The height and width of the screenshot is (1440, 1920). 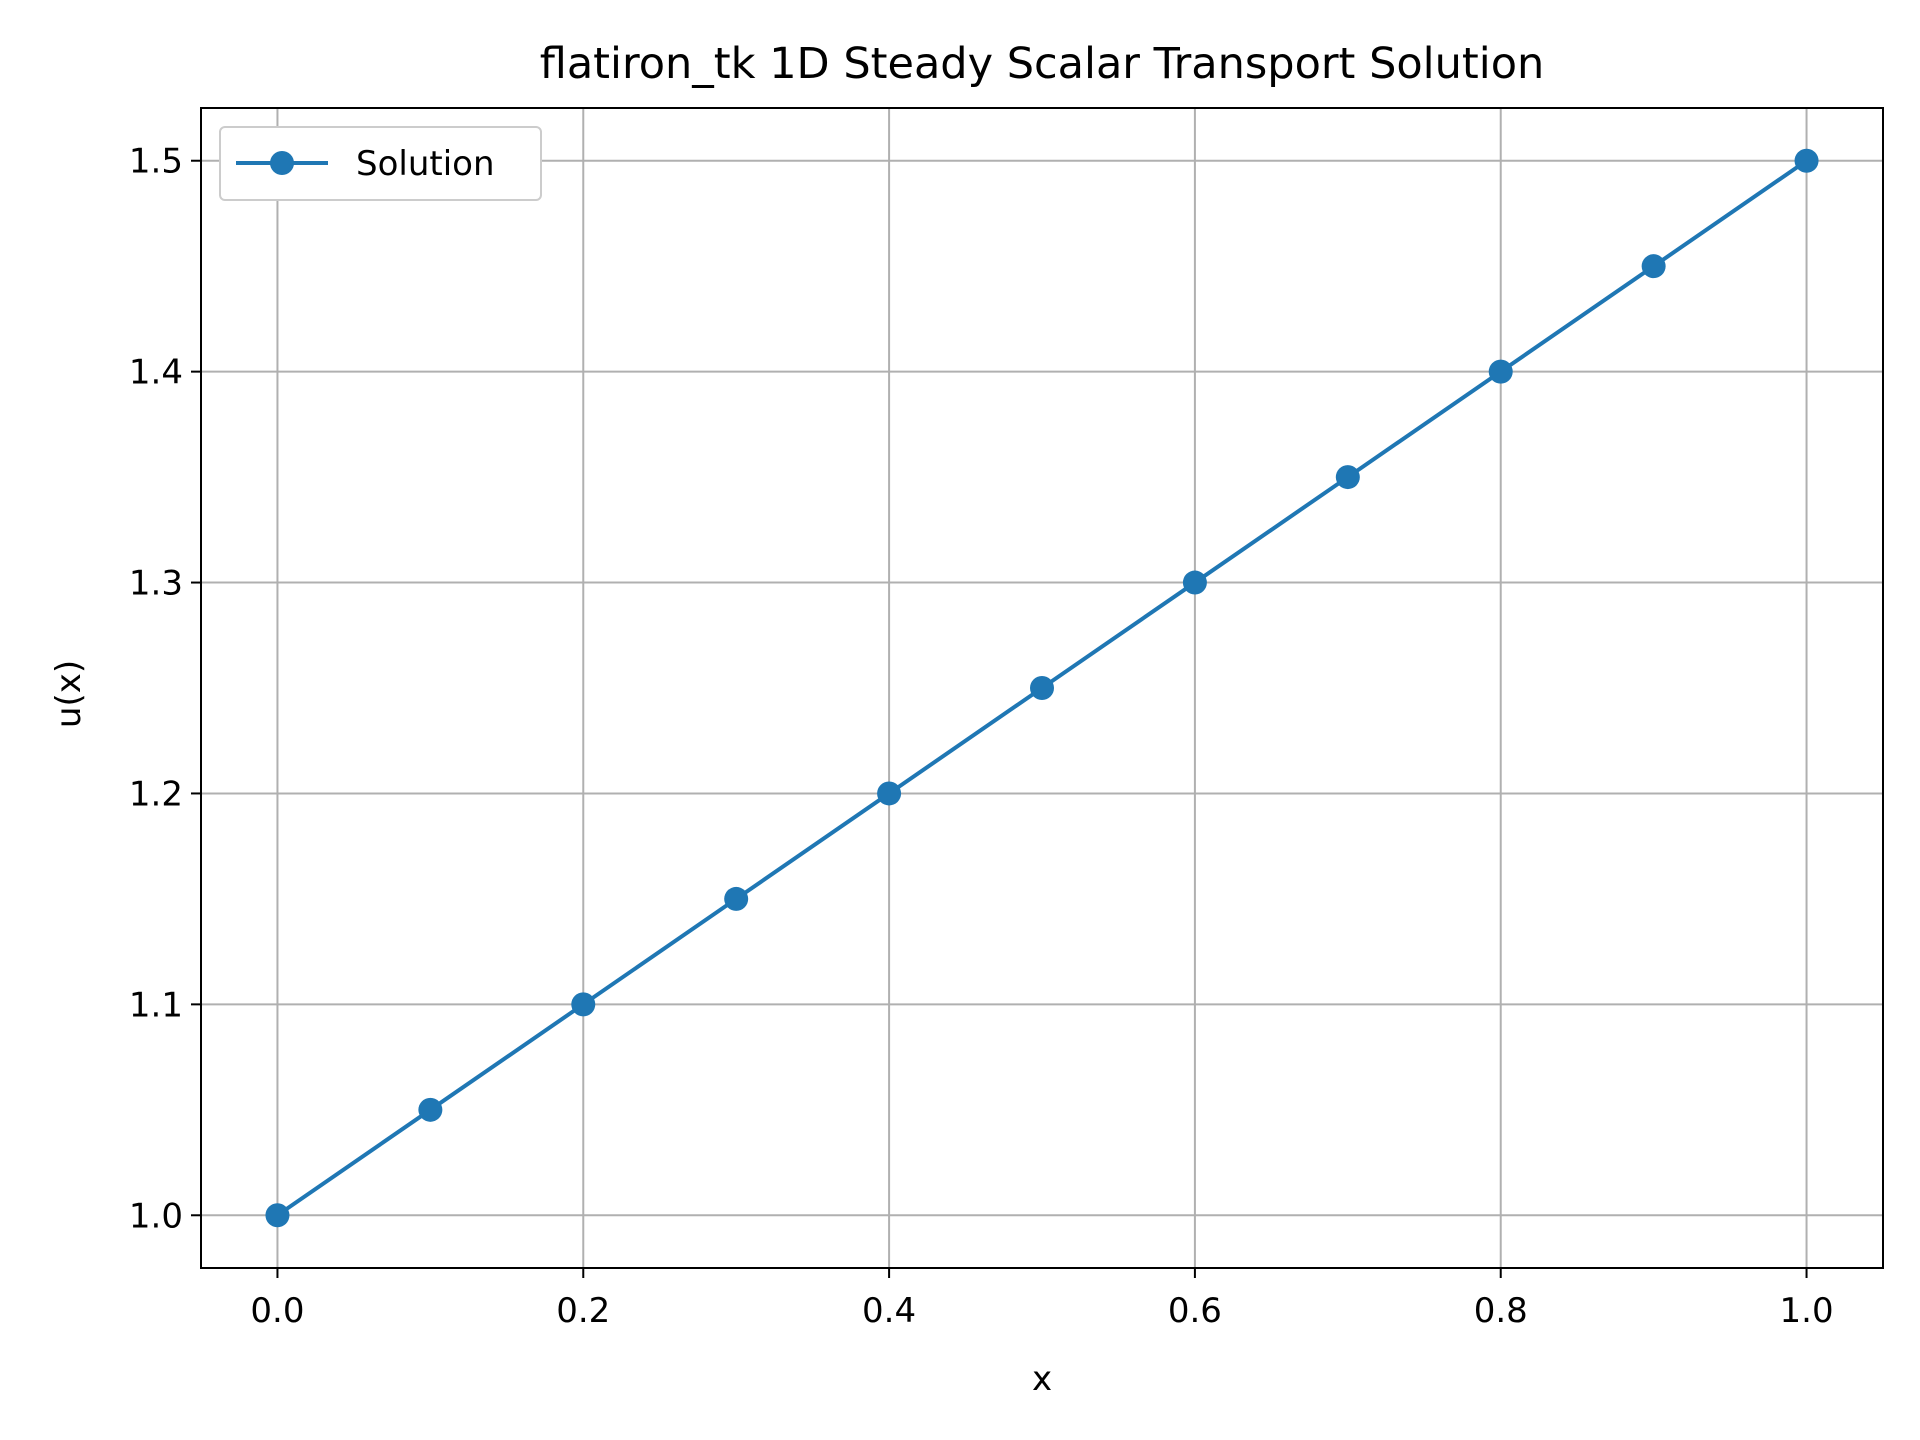 I want to click on legend-box, so click(x=380, y=163).